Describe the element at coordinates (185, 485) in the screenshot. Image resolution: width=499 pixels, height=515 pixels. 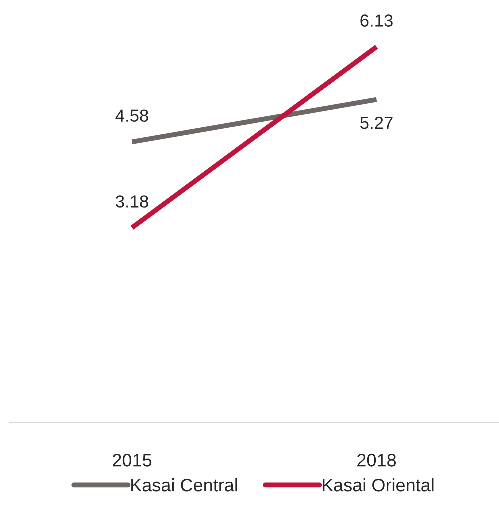
I see `legend-label: Kasai Central` at that location.